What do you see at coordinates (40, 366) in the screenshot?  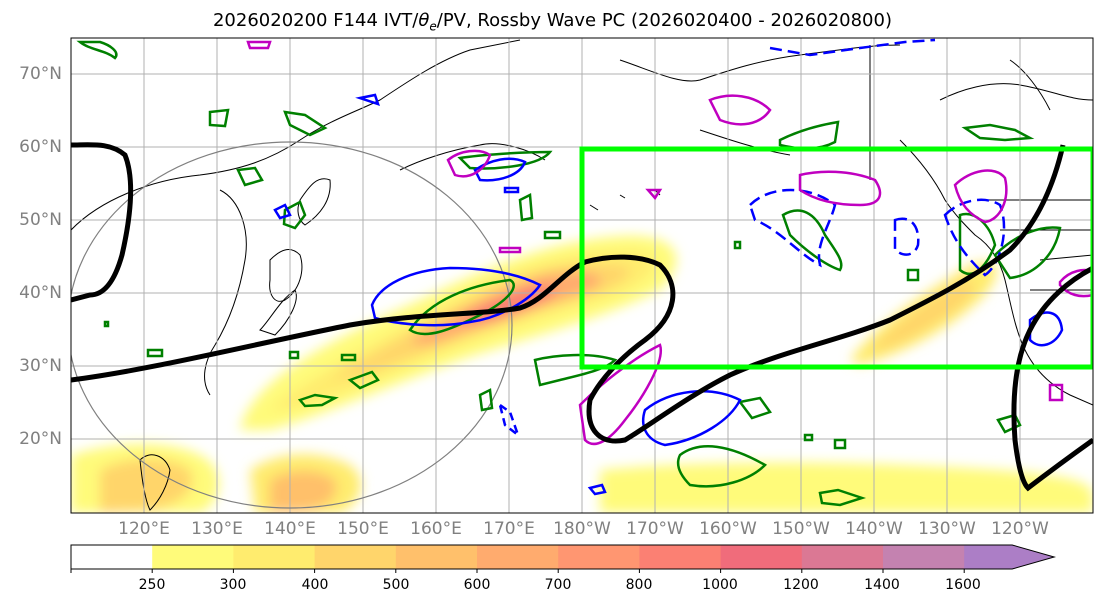 I see `lat-label-30n: 30°N` at bounding box center [40, 366].